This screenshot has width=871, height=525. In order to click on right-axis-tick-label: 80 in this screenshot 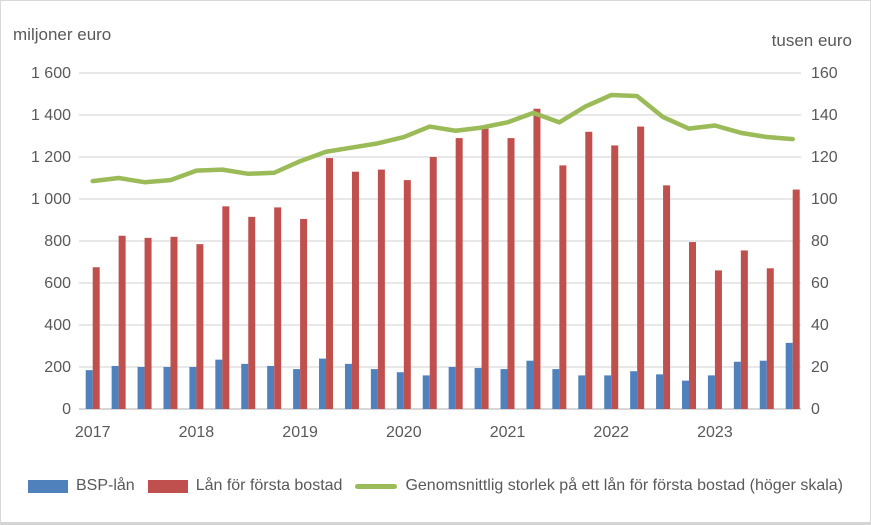, I will do `click(820, 241)`.